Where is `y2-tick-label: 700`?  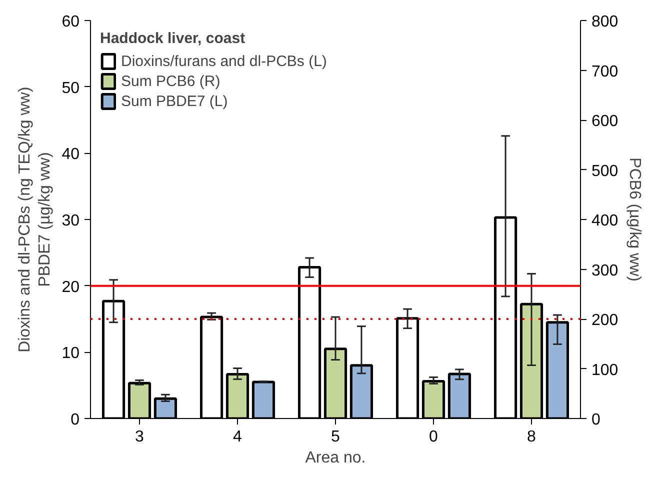 y2-tick-label: 700 is located at coordinates (605, 71).